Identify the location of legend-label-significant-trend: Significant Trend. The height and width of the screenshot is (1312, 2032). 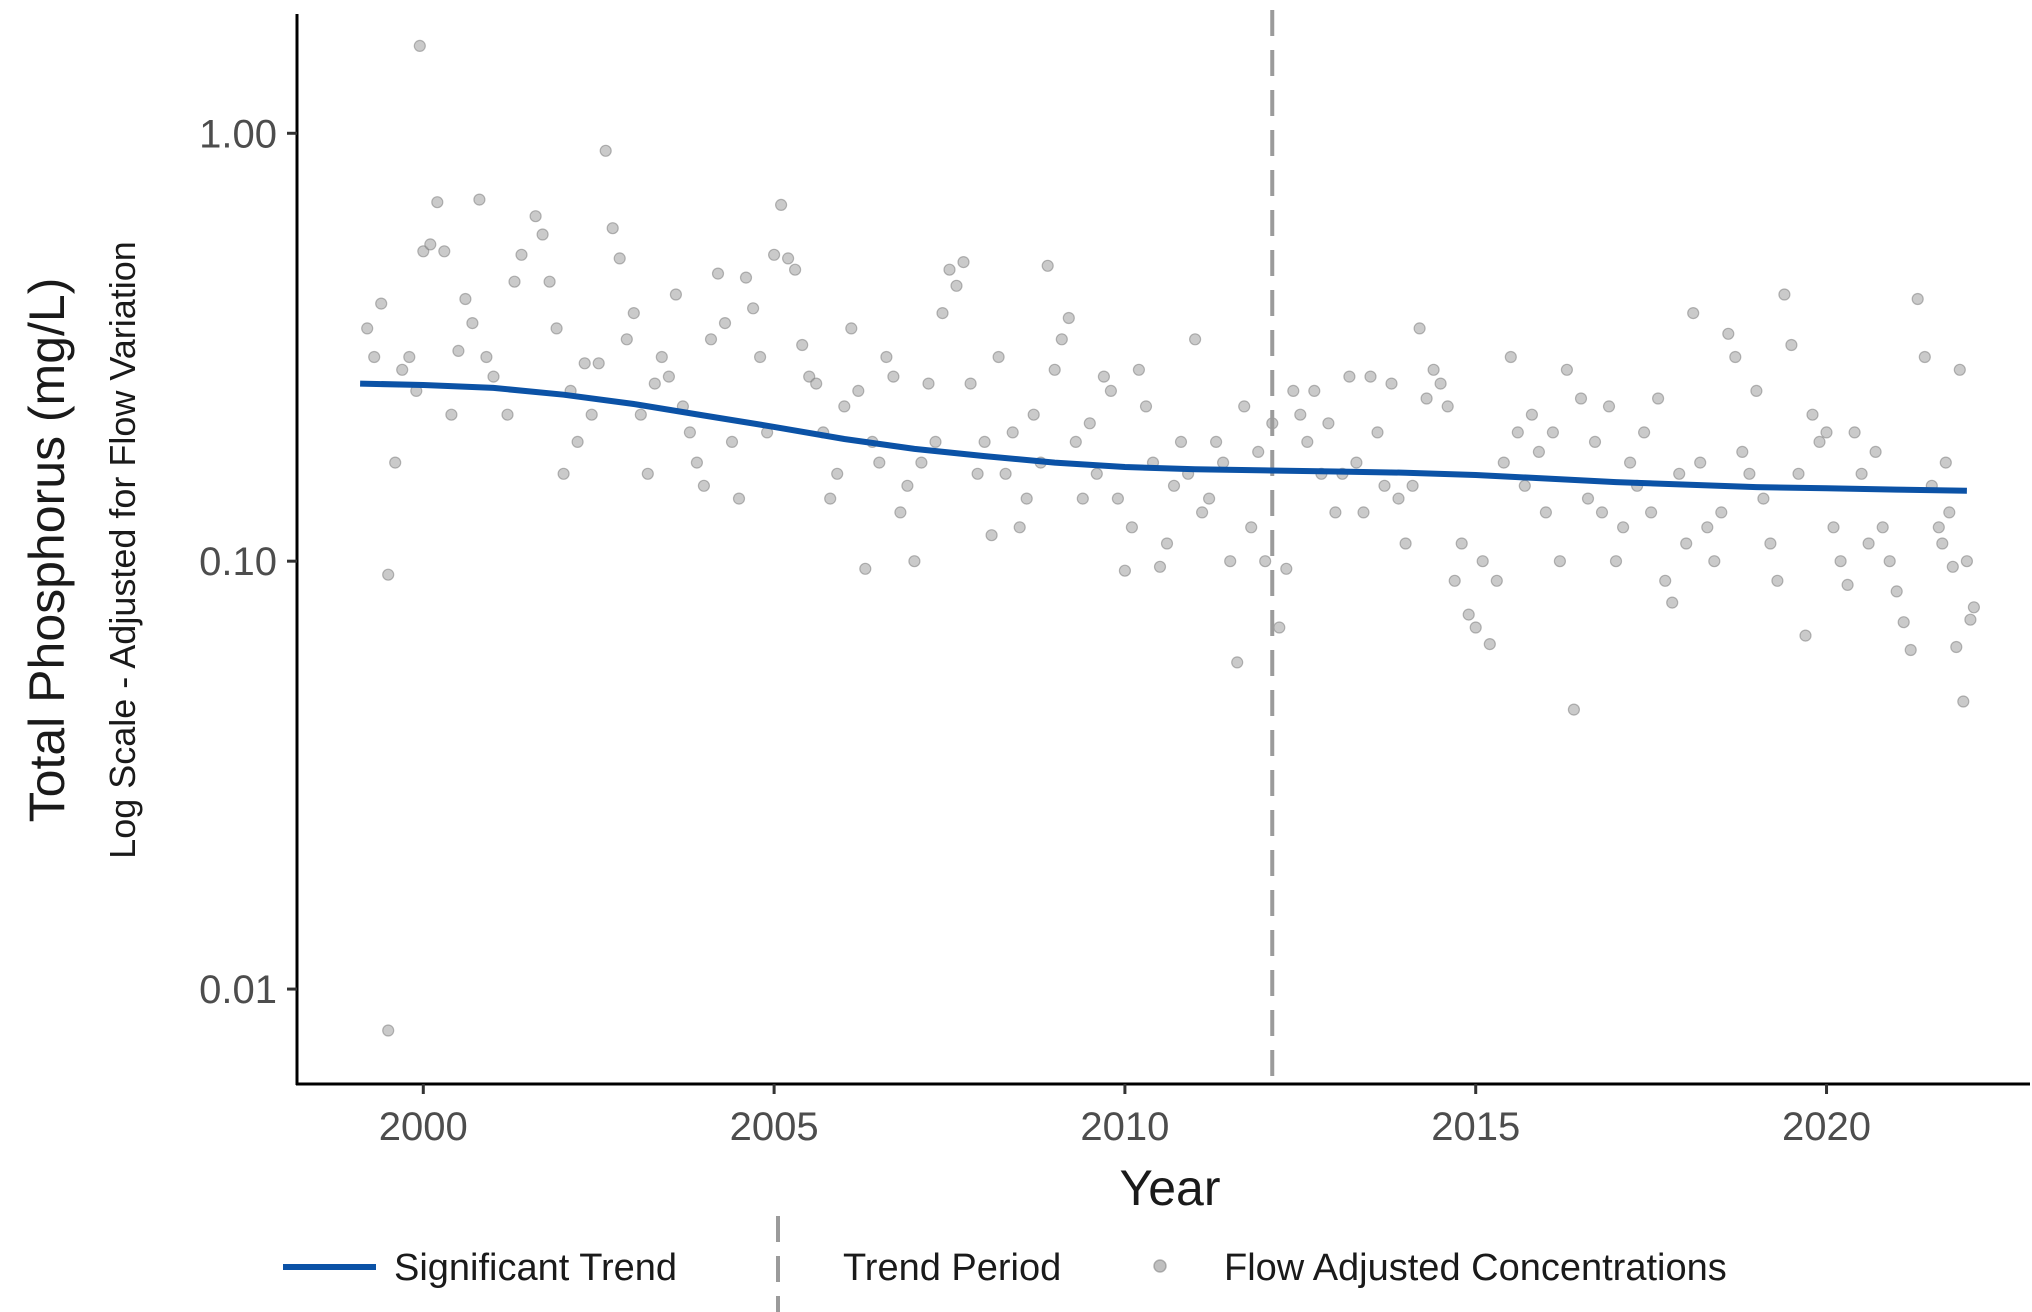
(535, 1268).